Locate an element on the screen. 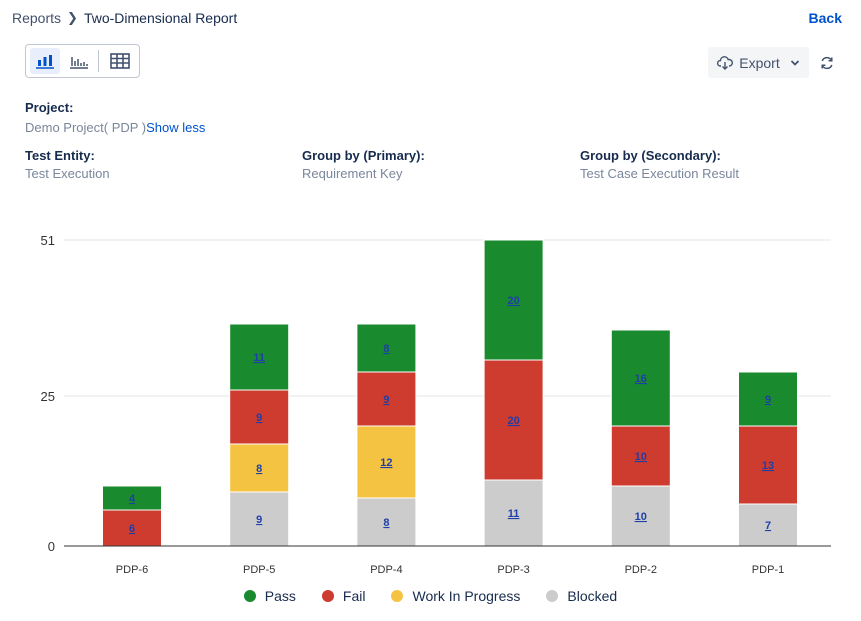 This screenshot has width=861, height=621. group-secondary-value: Test Case Execution Result is located at coordinates (659, 173).